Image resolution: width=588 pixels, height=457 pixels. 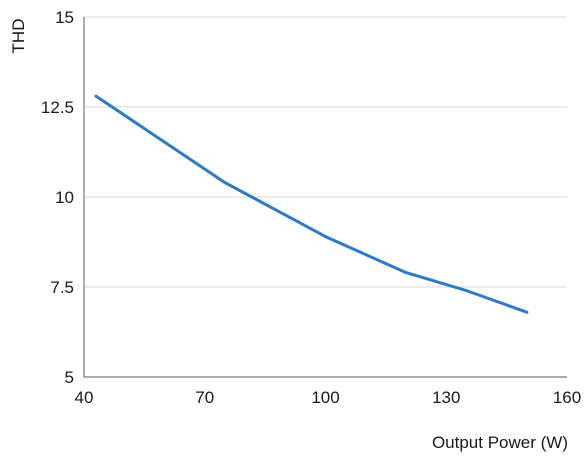 I want to click on y-tick-label: 15, so click(x=64, y=17).